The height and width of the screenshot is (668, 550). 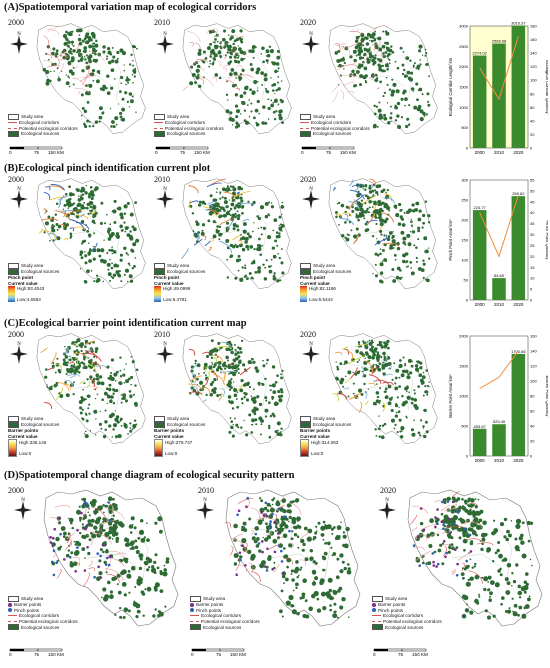 I want to click on y2-axis-label: Barrier Point Quantity, so click(x=546, y=396).